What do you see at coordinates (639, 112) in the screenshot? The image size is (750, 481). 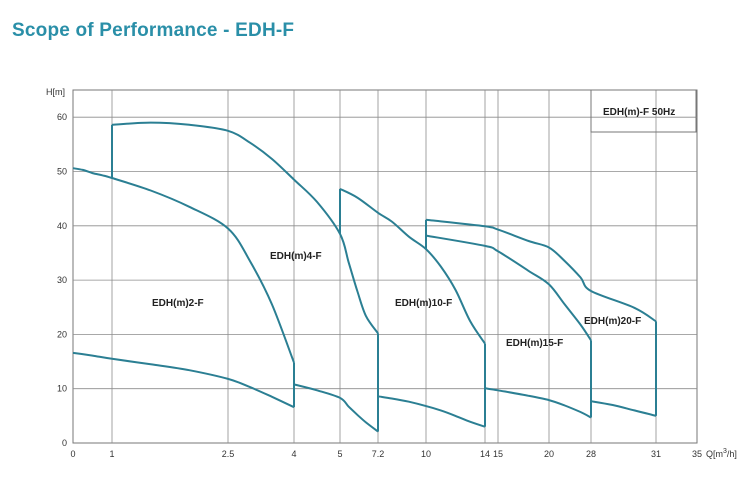 I see `legend-text: EDH(m)-F 50Hz` at bounding box center [639, 112].